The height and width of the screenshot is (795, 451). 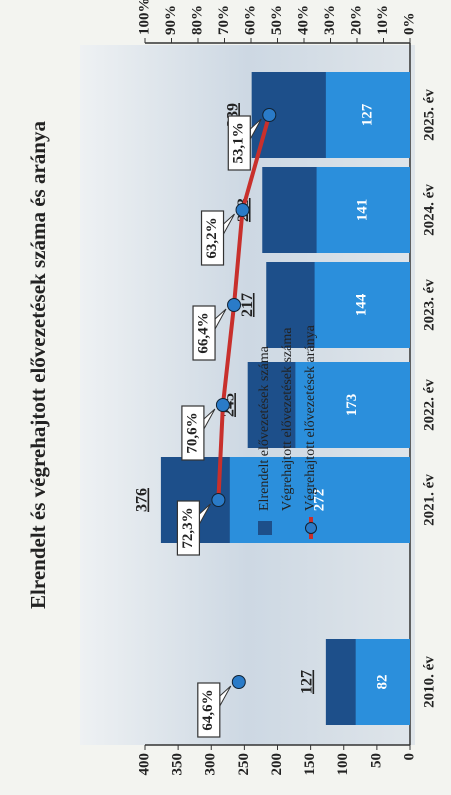 I want to click on value-label: 141, so click(x=363, y=210).